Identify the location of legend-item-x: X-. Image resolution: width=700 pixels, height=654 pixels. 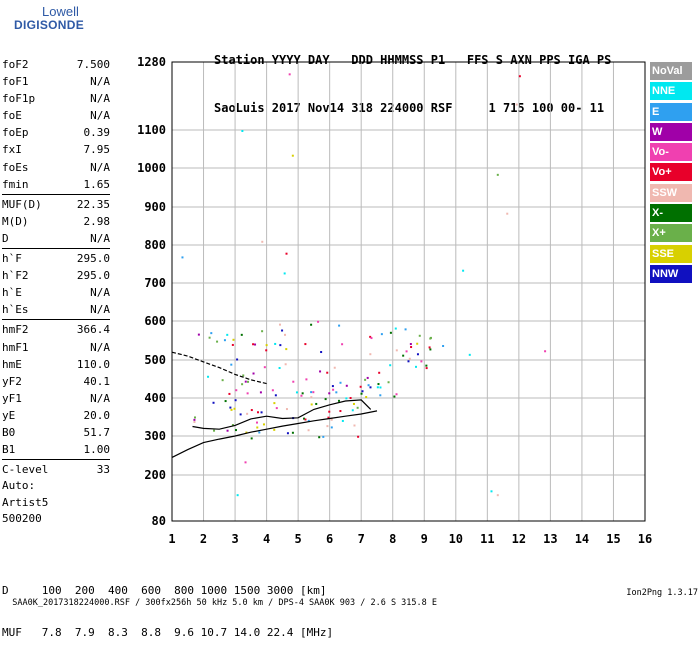
(671, 213).